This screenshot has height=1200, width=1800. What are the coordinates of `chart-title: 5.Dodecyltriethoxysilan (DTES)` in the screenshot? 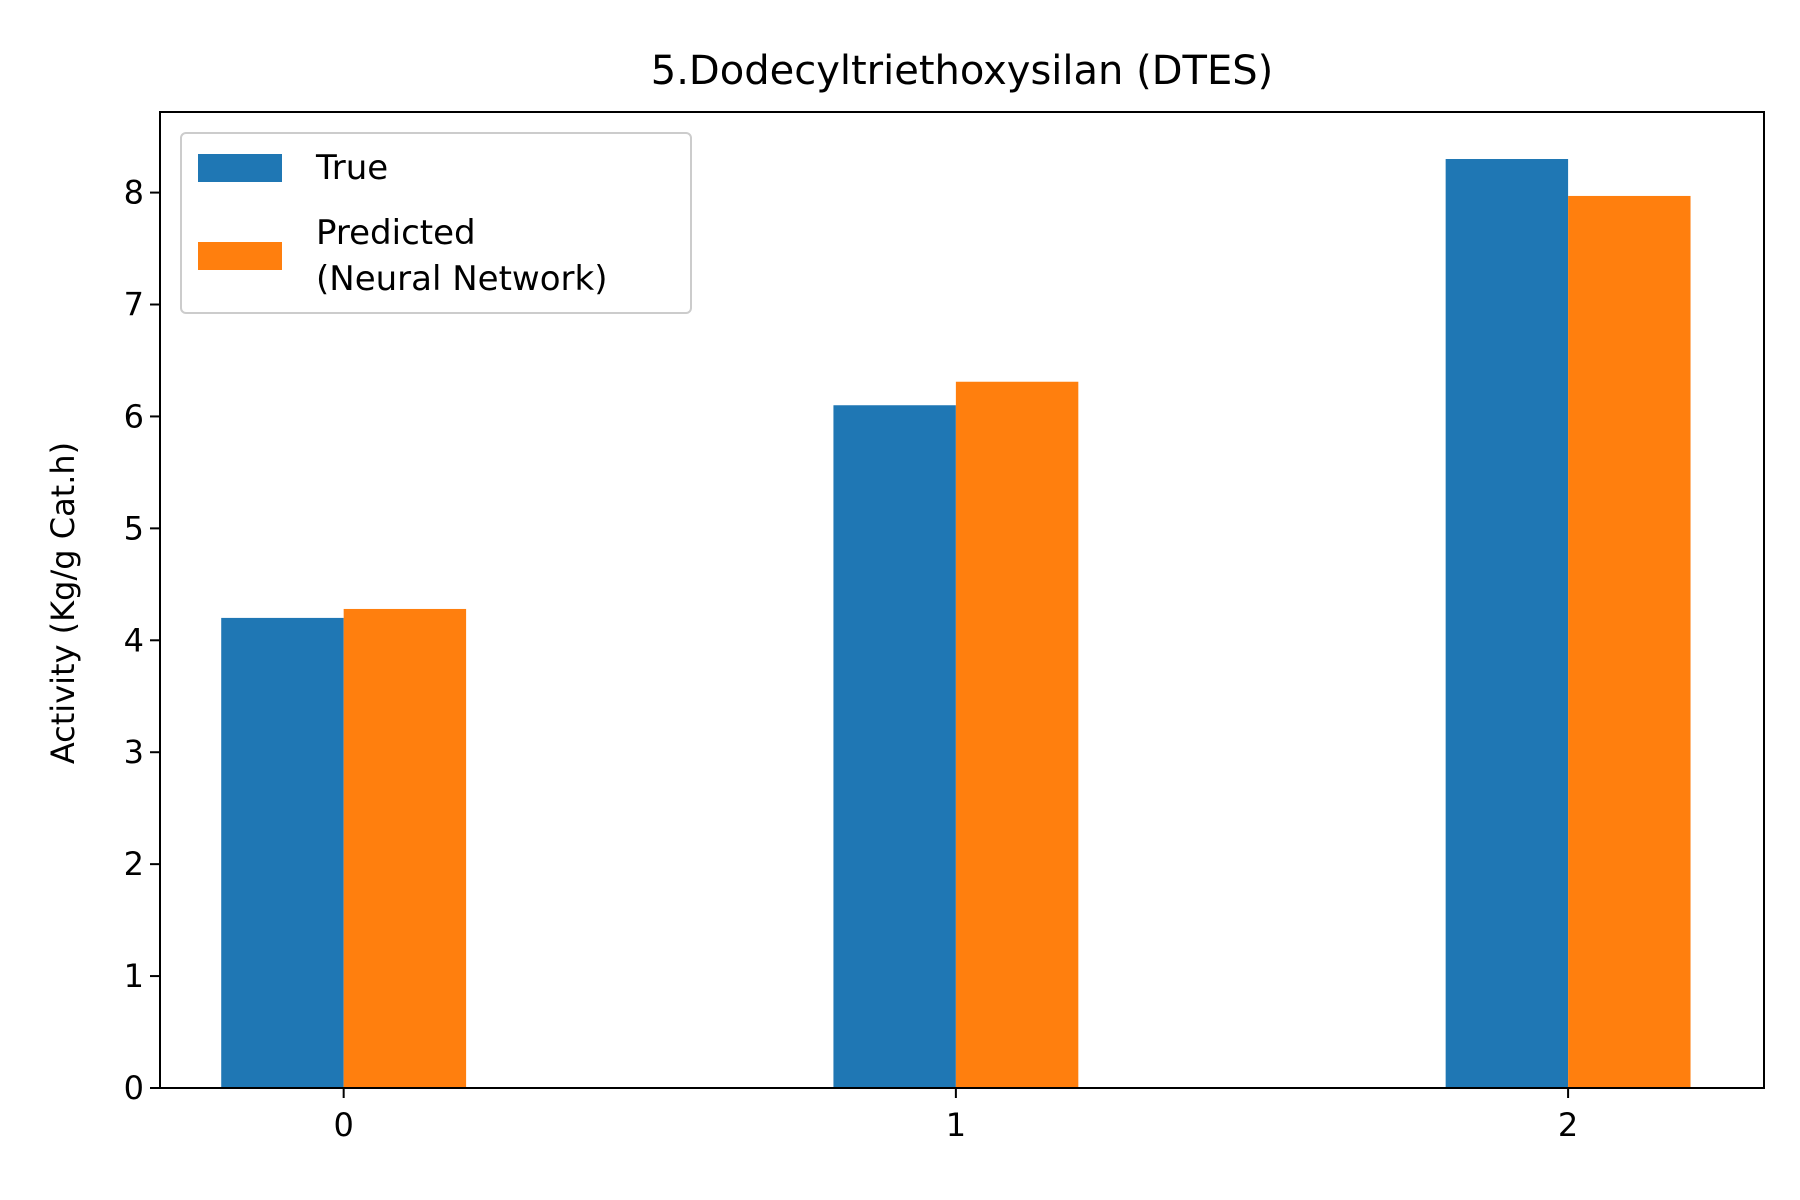 It's located at (962, 71).